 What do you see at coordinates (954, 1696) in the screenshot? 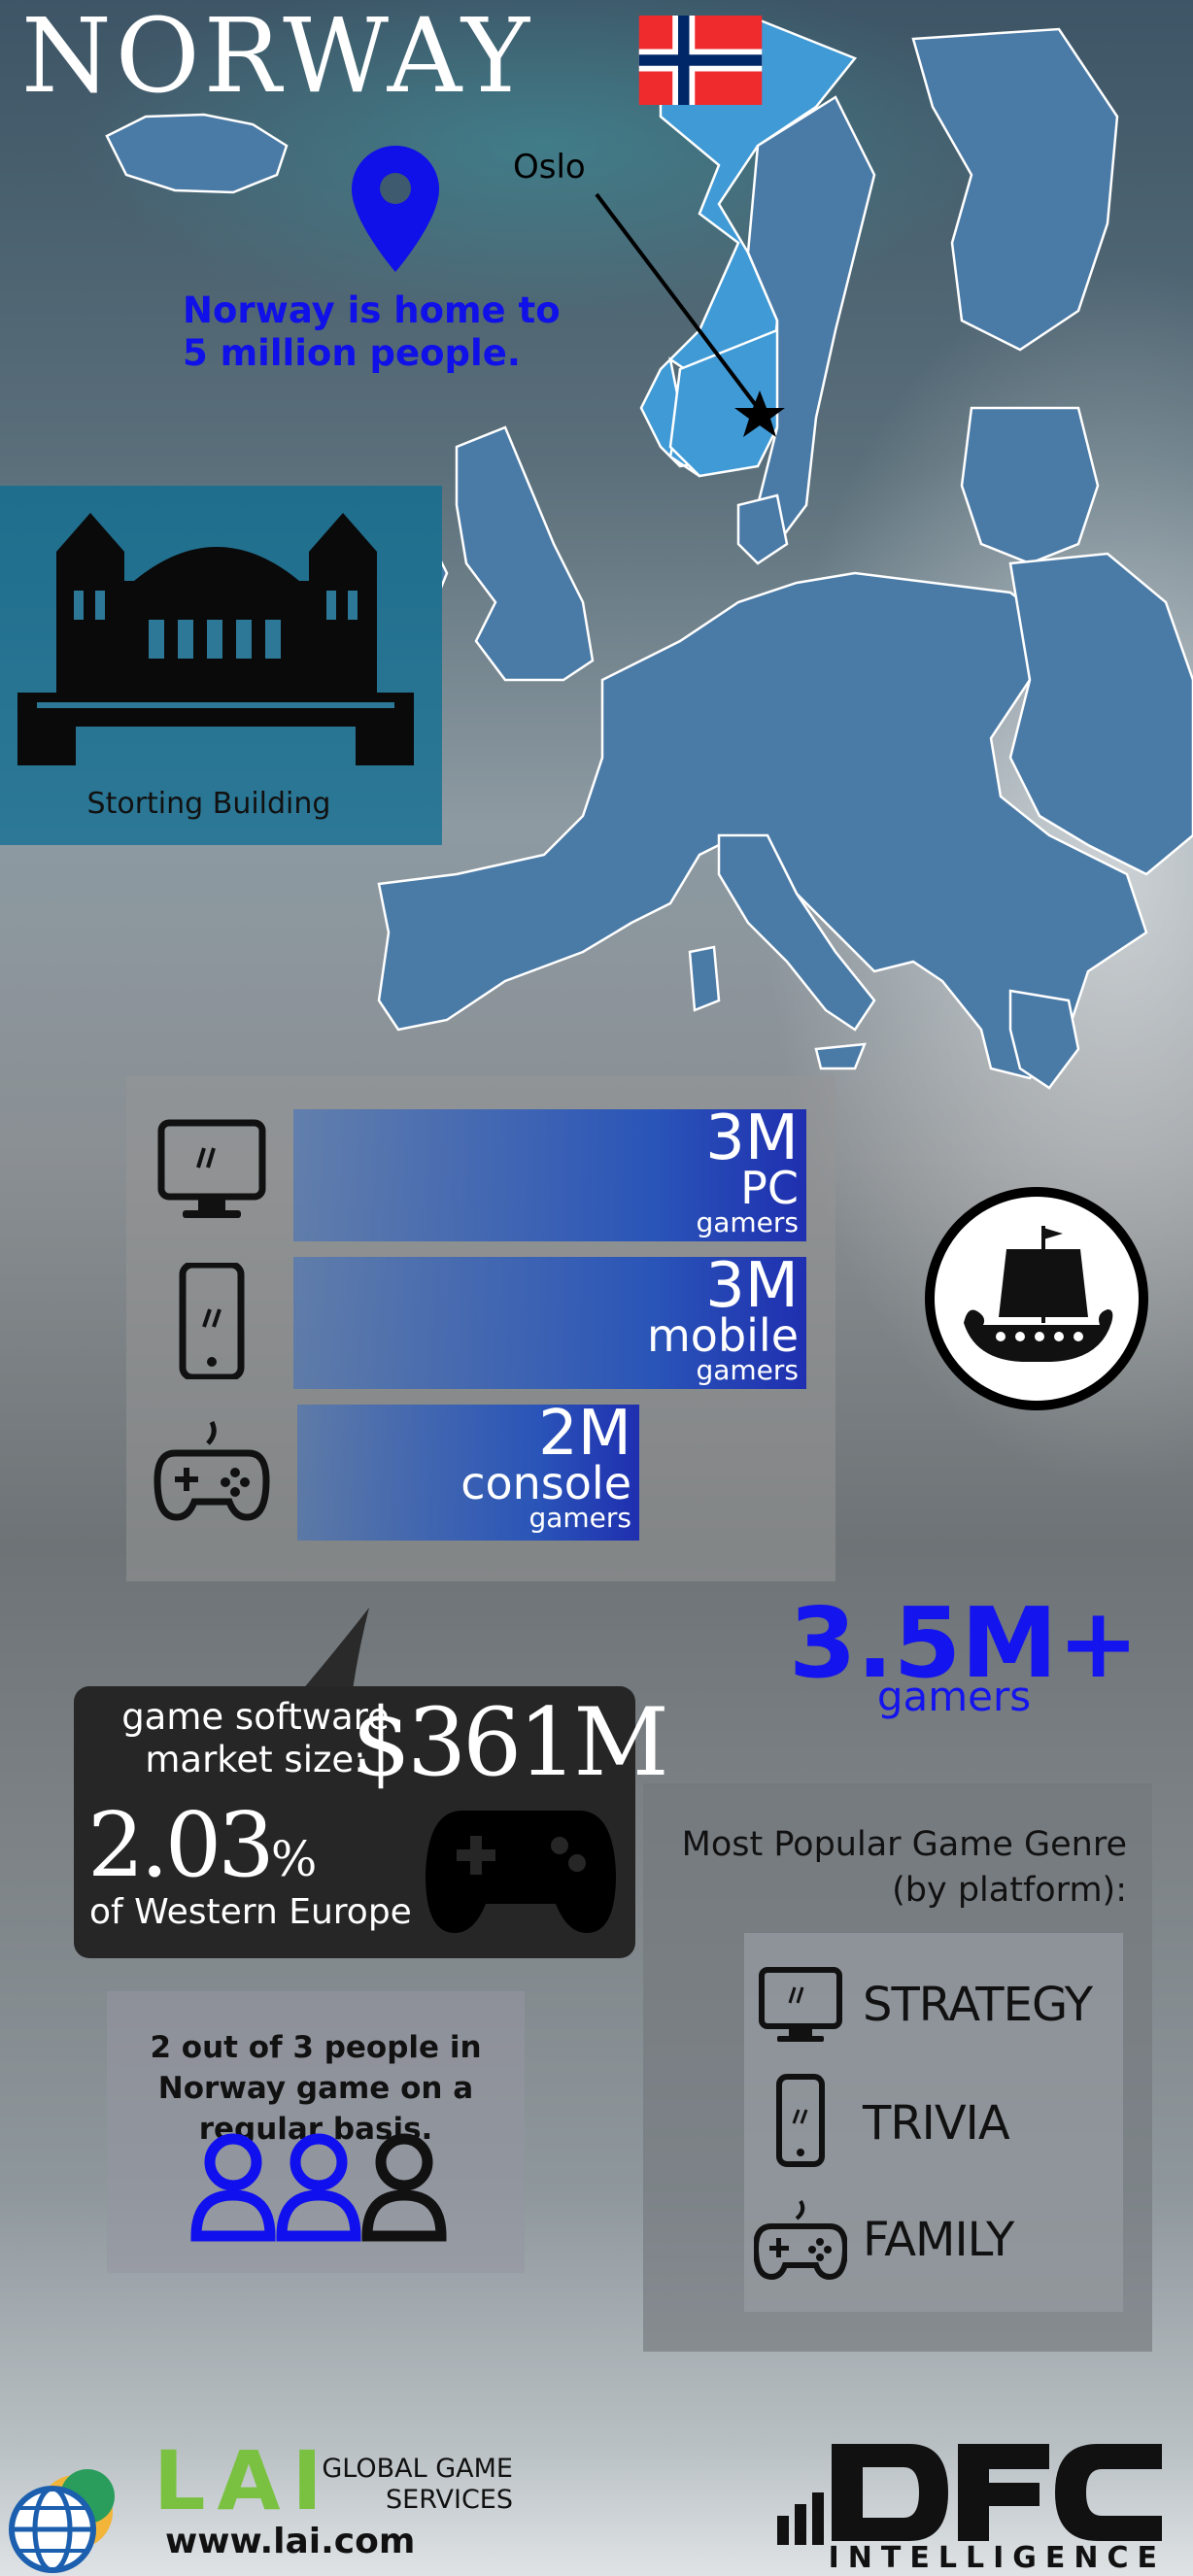
I see `total-gamers-label: gamers` at bounding box center [954, 1696].